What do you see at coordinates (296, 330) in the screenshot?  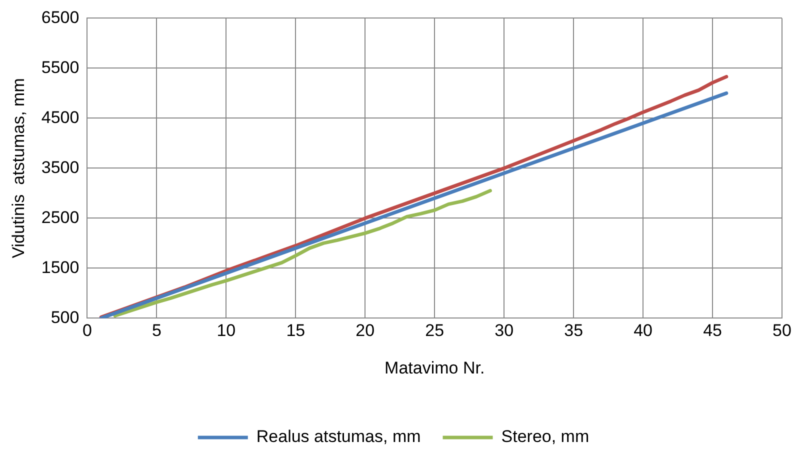 I see `x-tick-label: 15` at bounding box center [296, 330].